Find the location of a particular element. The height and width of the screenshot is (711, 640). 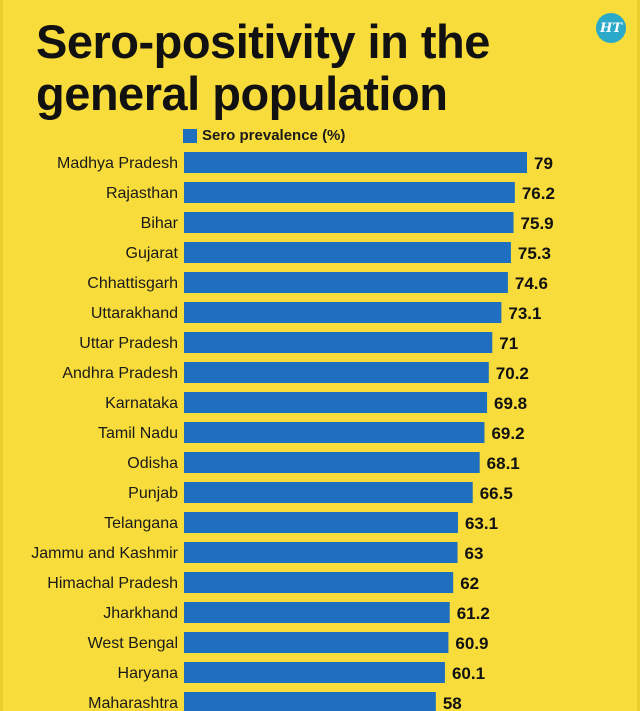

category-label: Rajasthan is located at coordinates (142, 193).